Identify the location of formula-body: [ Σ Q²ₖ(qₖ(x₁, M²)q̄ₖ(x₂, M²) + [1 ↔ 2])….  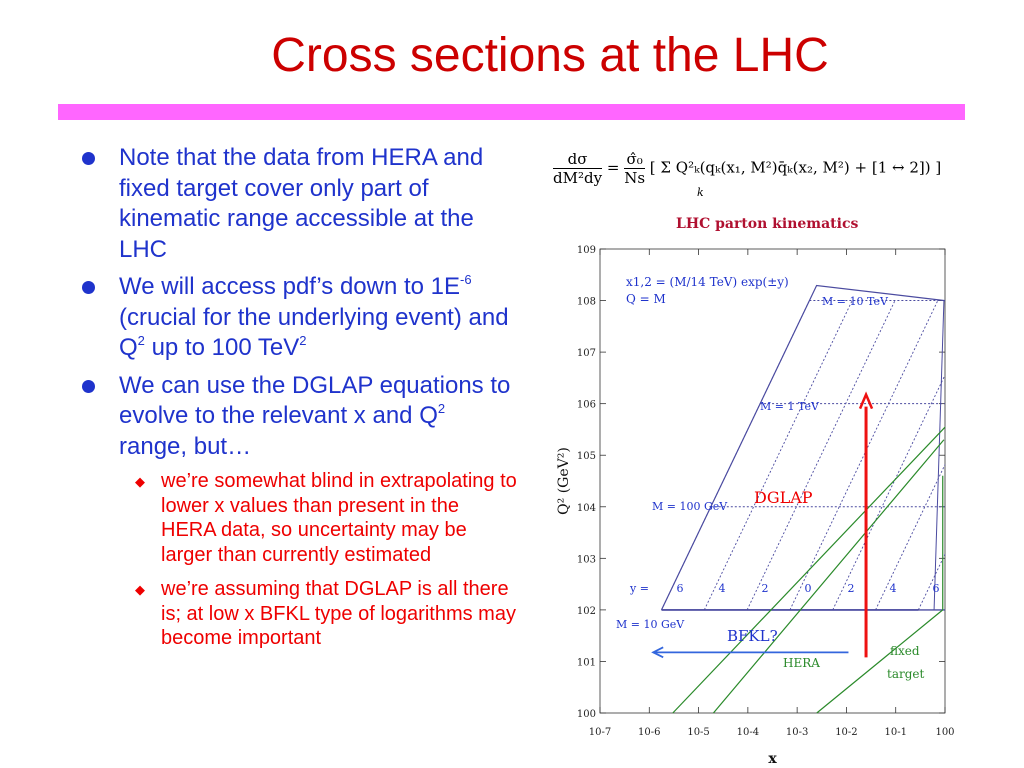
(795, 167).